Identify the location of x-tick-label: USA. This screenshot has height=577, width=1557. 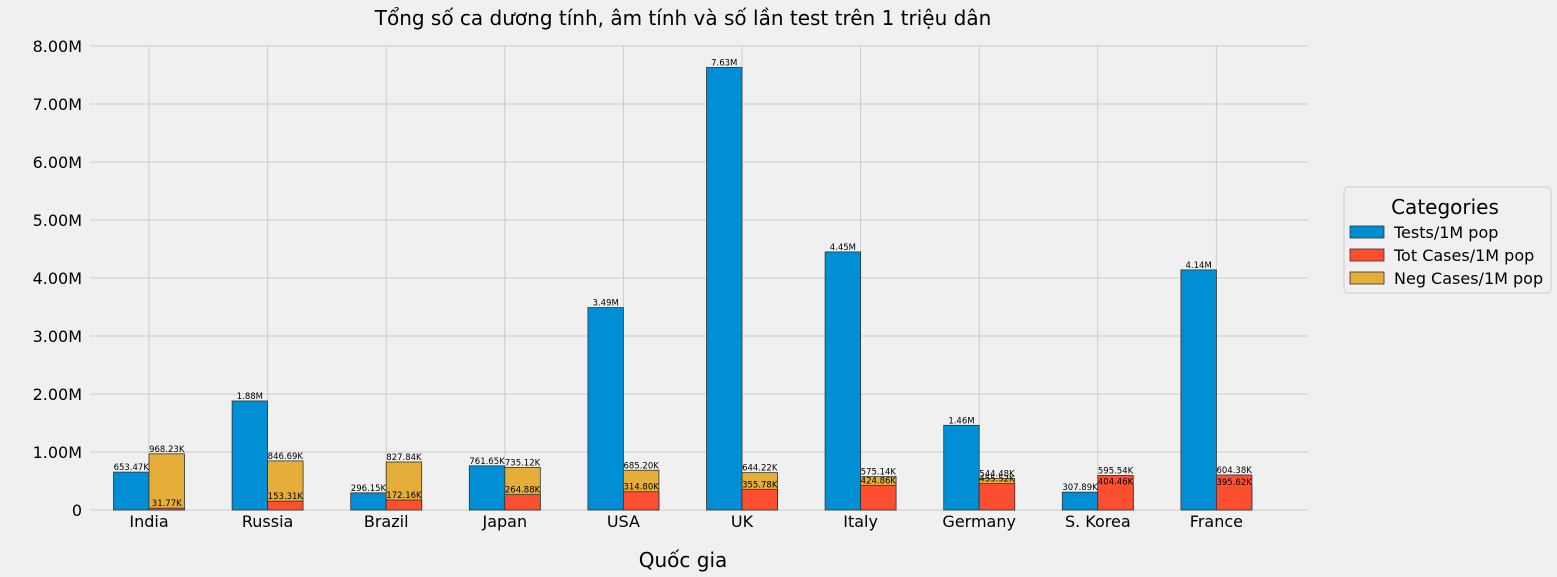
(623, 521).